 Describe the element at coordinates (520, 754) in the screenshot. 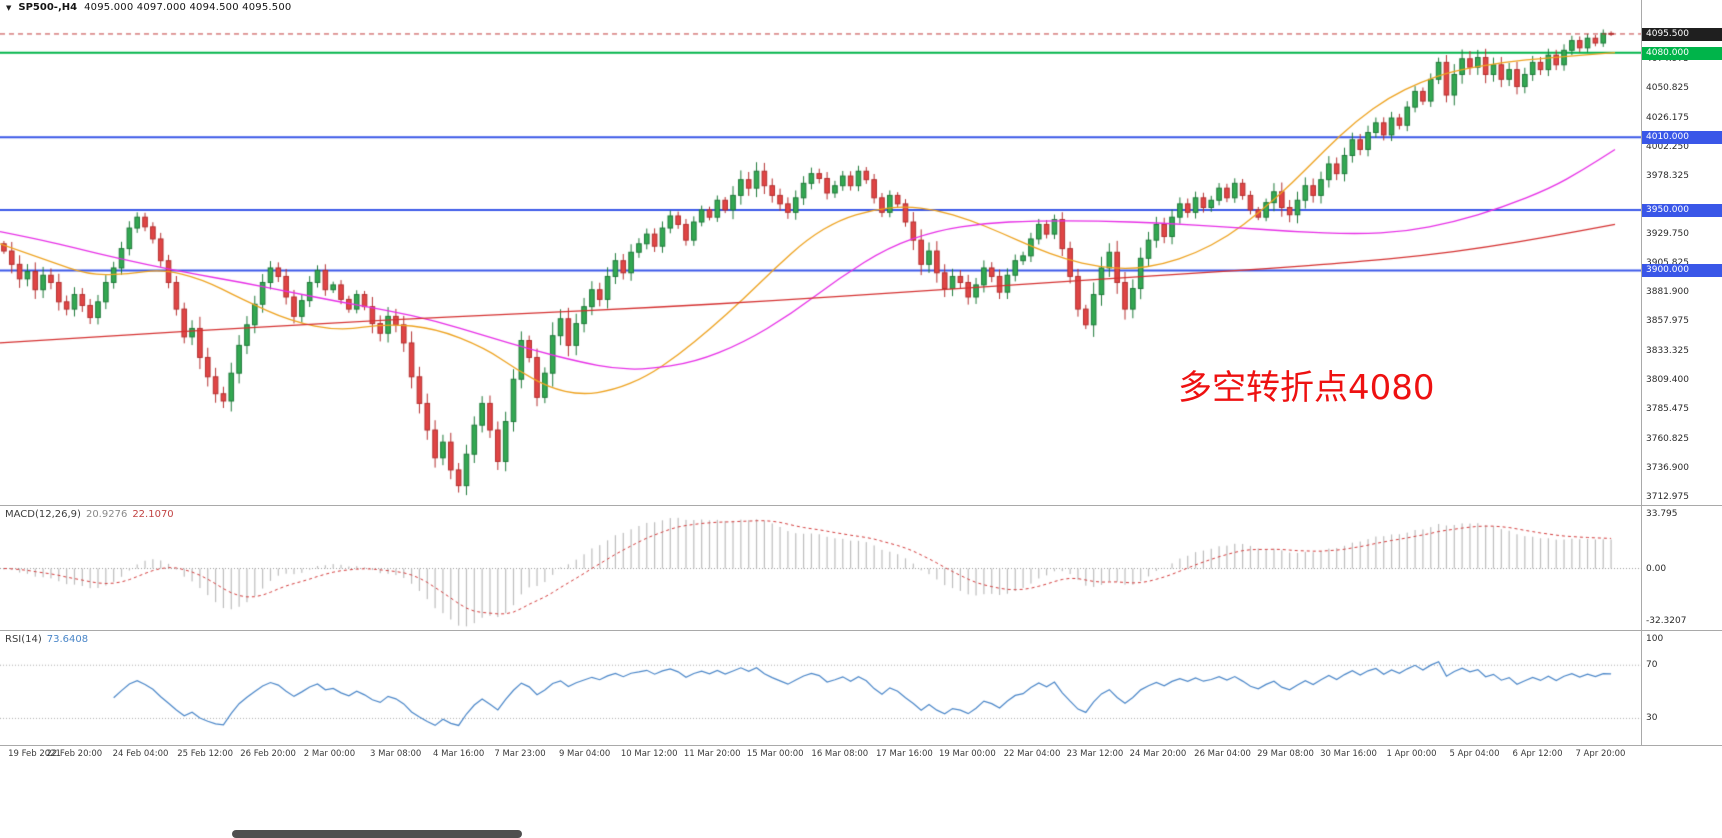

I see `time-label: 7 Mar 23:00` at that location.